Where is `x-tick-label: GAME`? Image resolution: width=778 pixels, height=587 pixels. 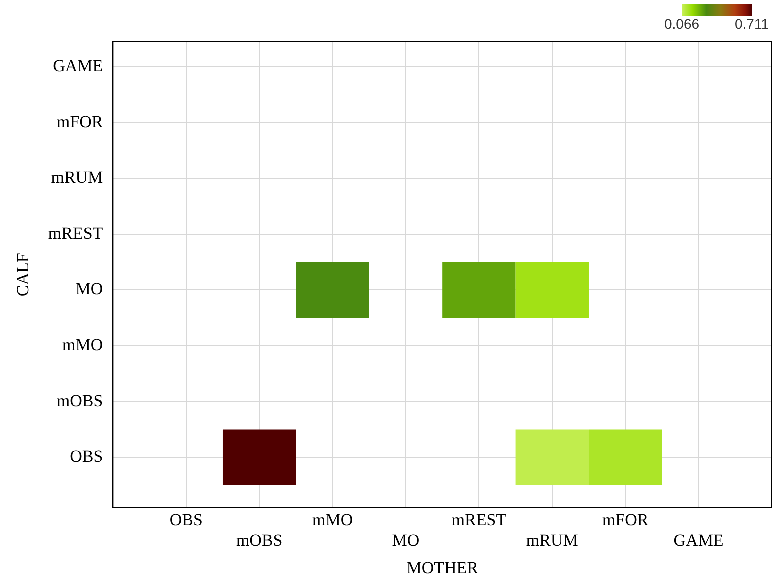 x-tick-label: GAME is located at coordinates (699, 540).